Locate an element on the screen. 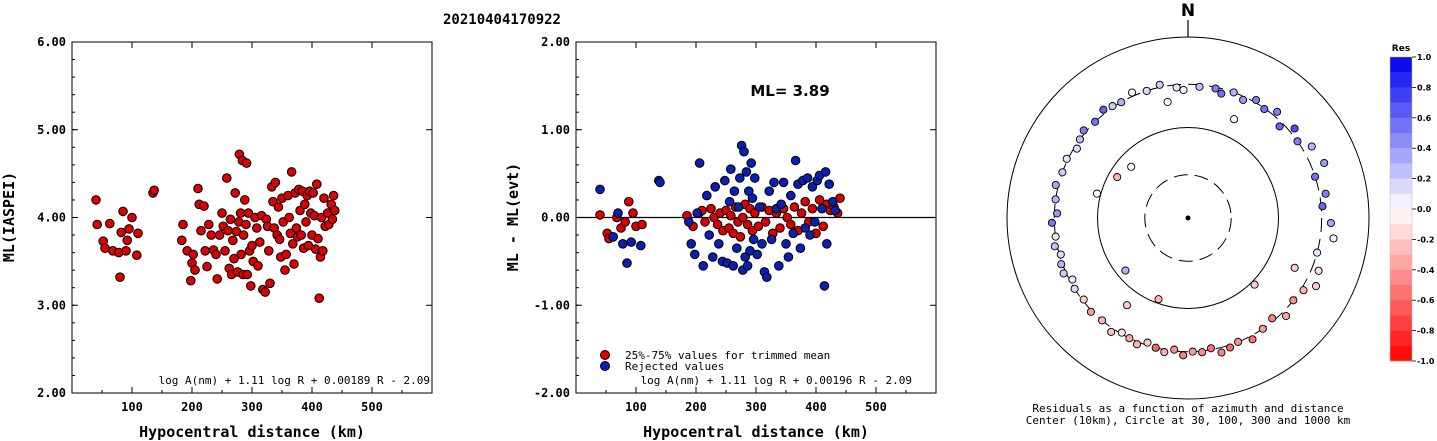 This screenshot has height=441, width=1437. y-tick-label: -2.00 is located at coordinates (552, 393).